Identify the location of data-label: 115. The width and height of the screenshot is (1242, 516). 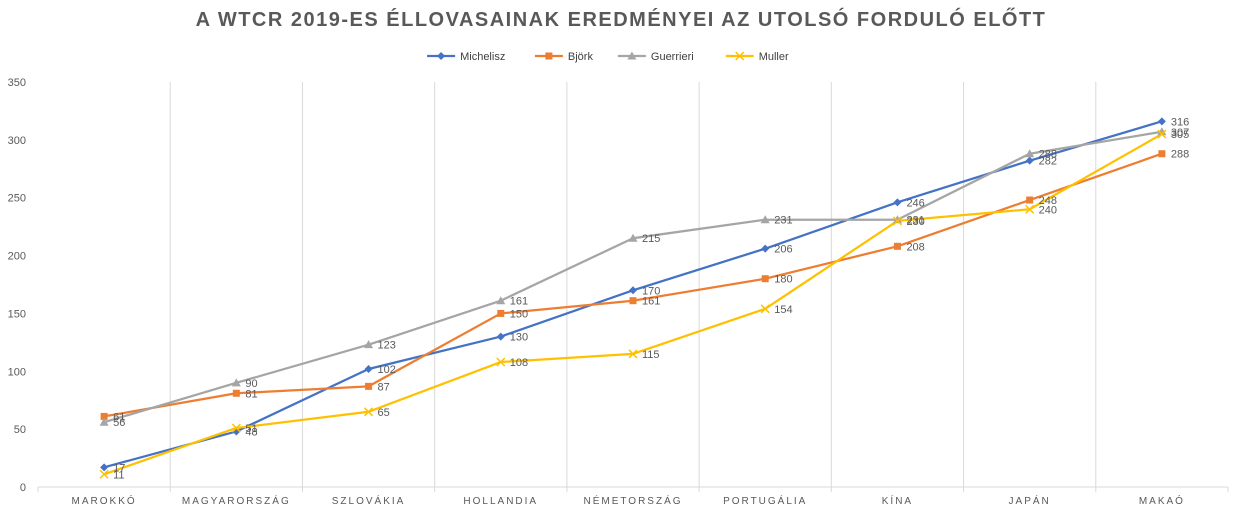
(651, 355).